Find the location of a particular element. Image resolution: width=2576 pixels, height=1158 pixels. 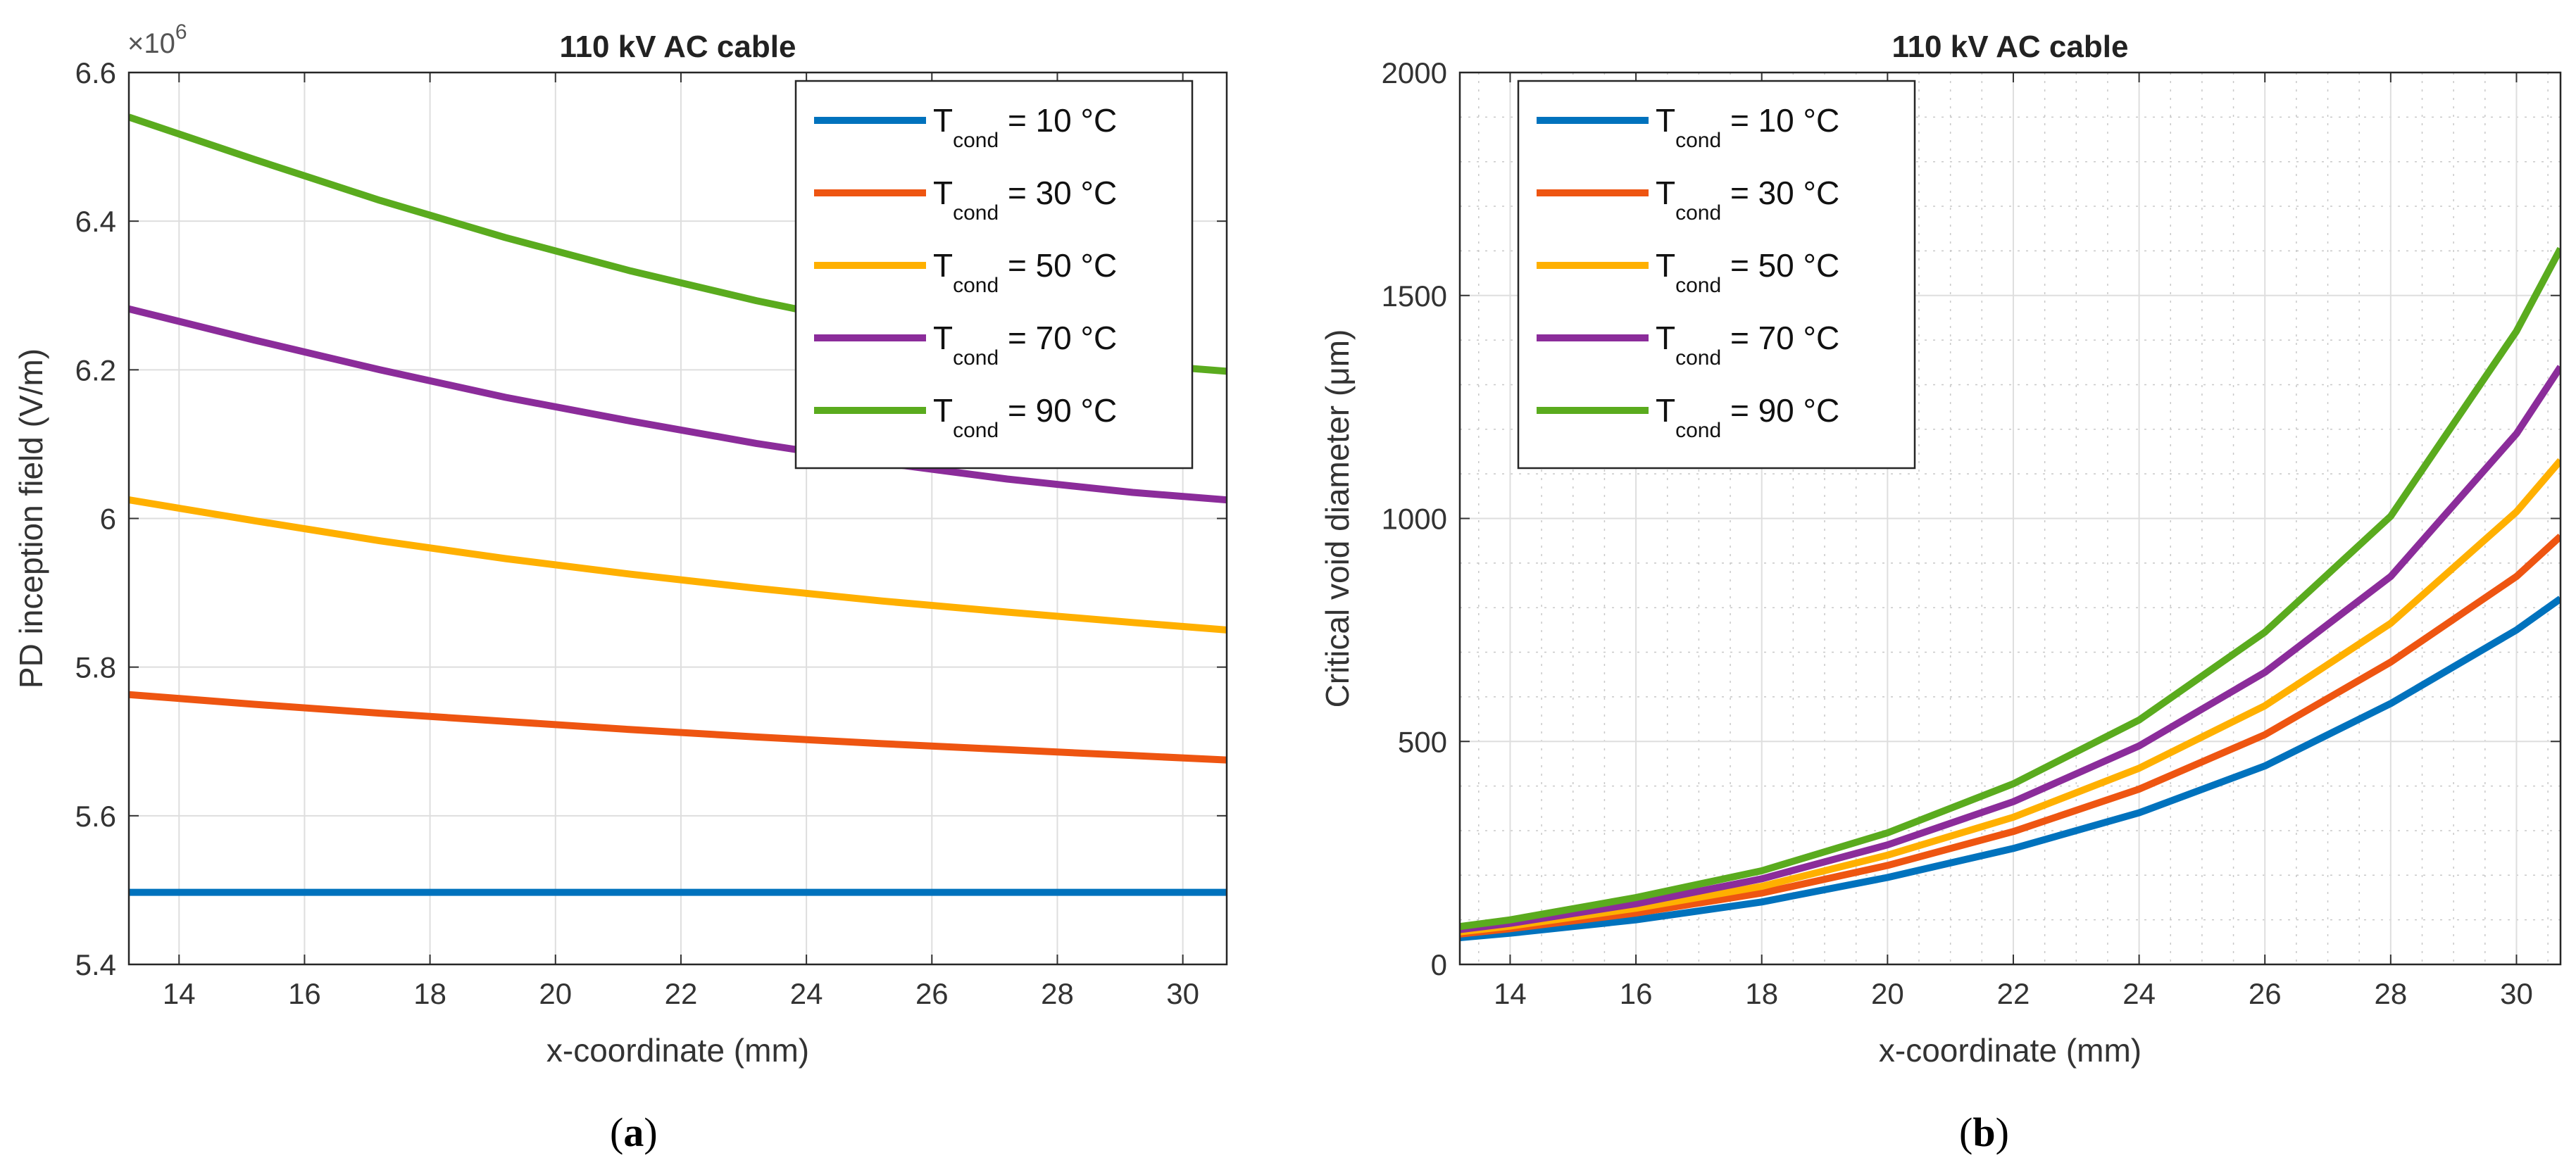

y-tick-label: 500 is located at coordinates (1422, 741).